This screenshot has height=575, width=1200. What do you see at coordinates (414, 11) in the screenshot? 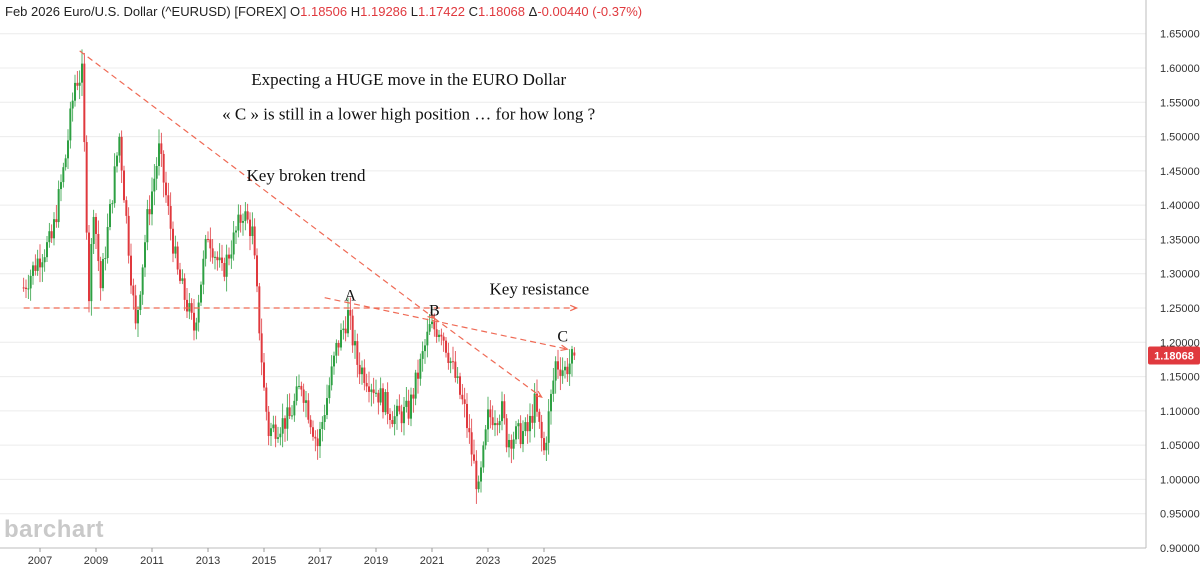
I see `header-low-label: L` at bounding box center [414, 11].